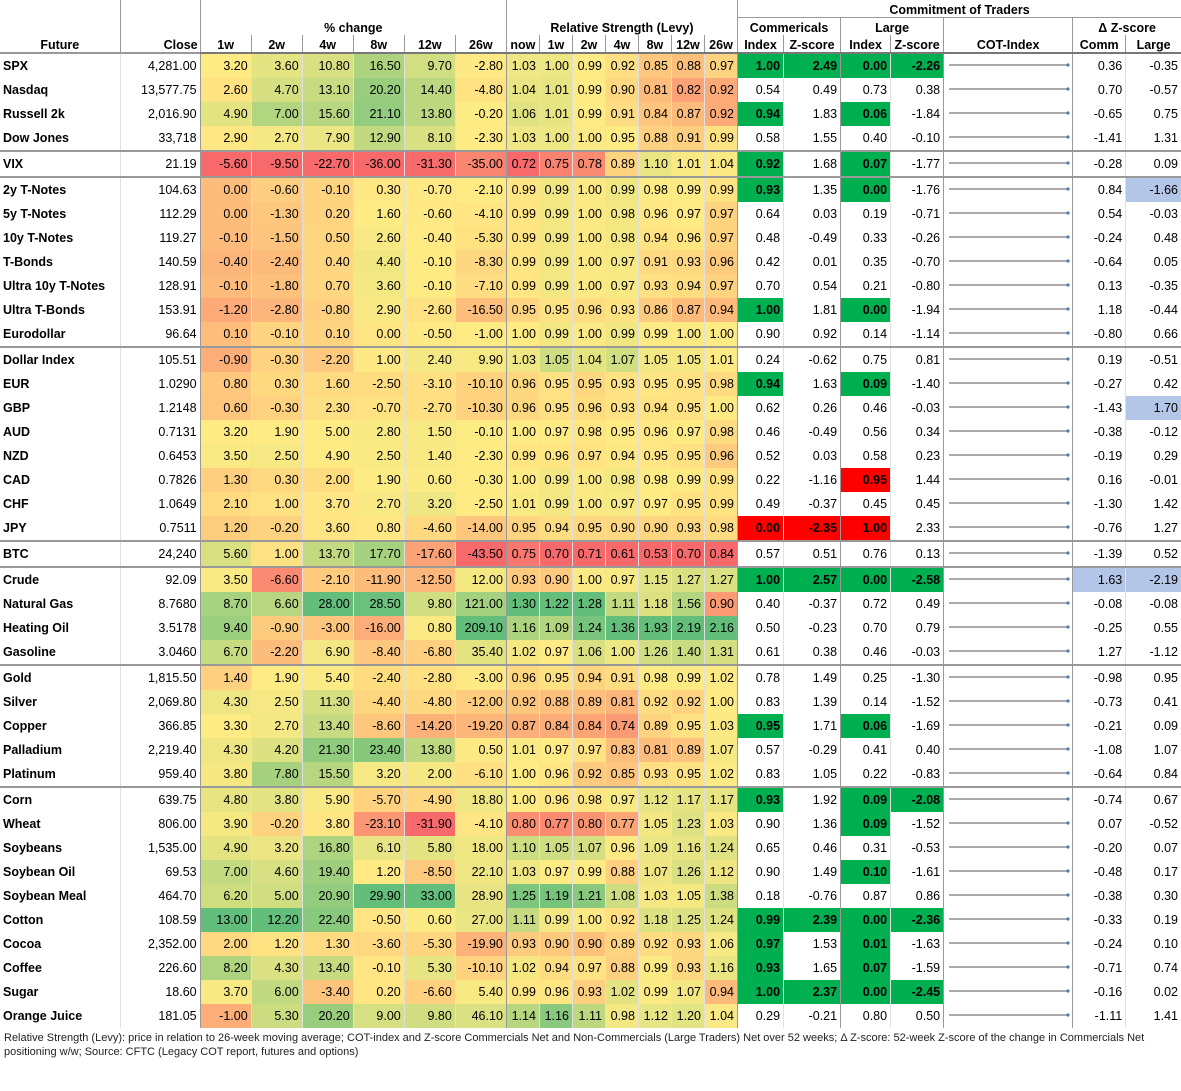  I want to click on future-name: 10y T-Notes, so click(38, 238).